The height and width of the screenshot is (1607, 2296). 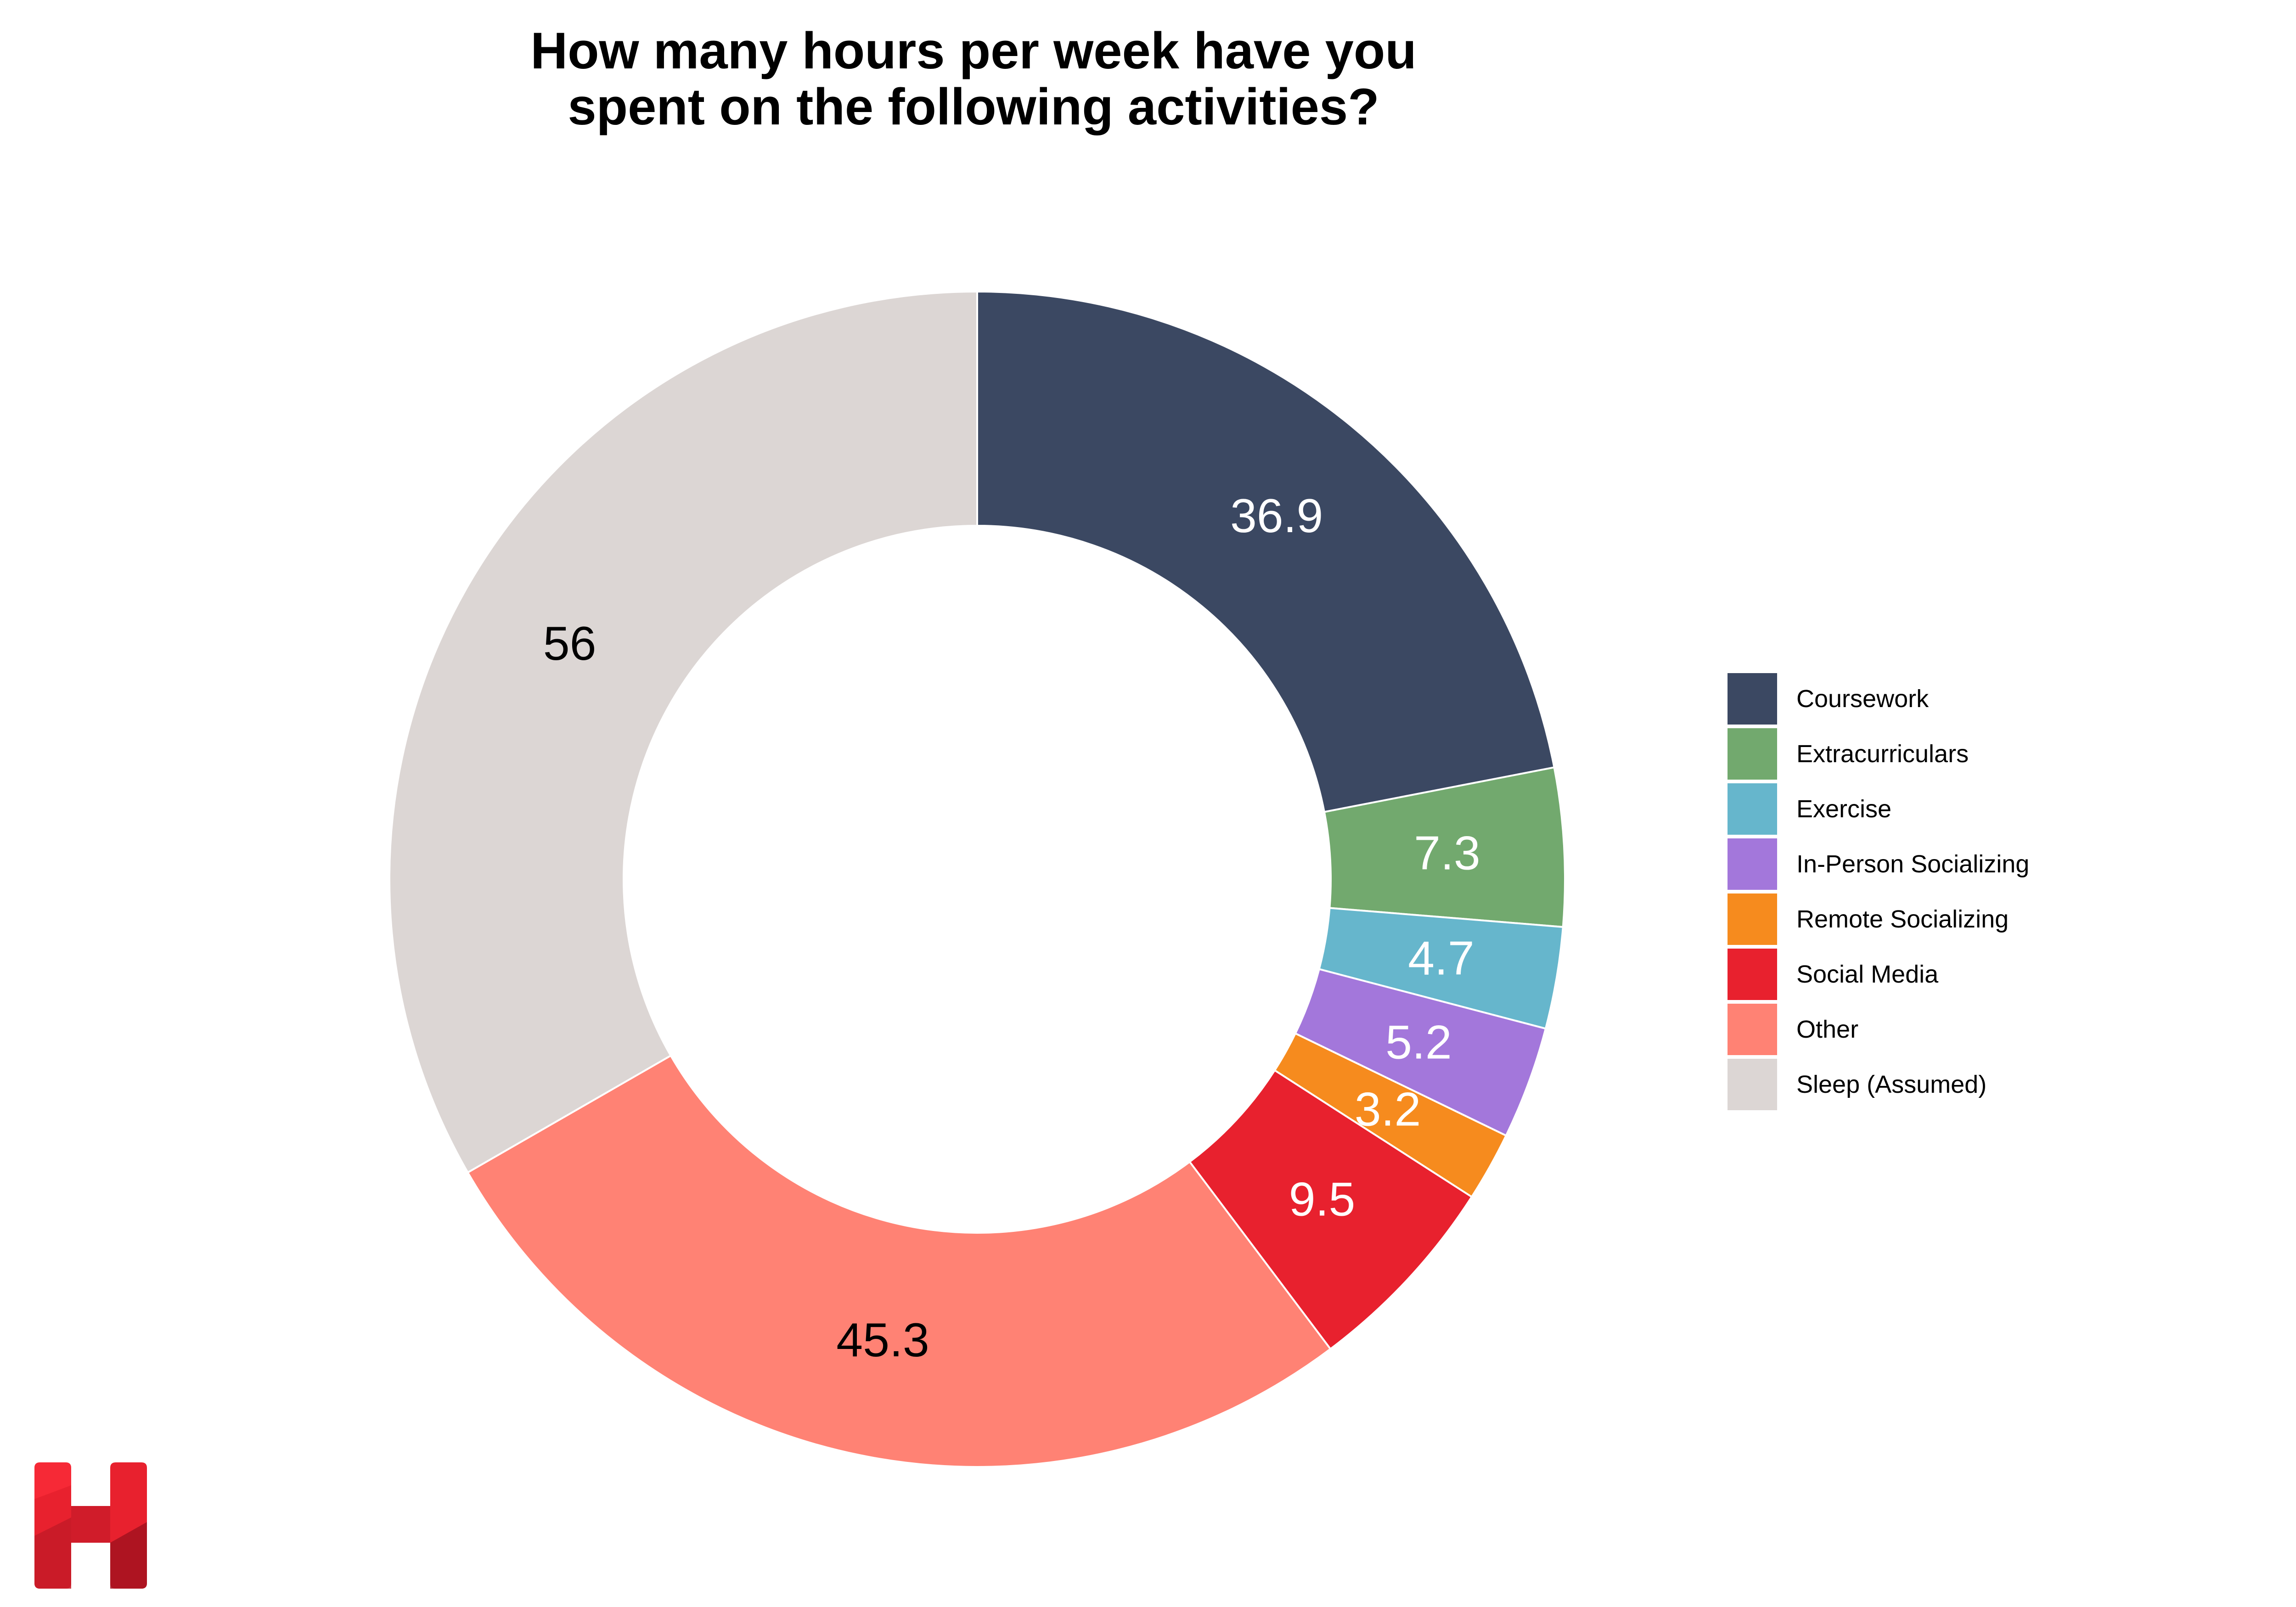 What do you see at coordinates (1418, 1042) in the screenshot?
I see `slice-label-in-person-socializing: 5.2` at bounding box center [1418, 1042].